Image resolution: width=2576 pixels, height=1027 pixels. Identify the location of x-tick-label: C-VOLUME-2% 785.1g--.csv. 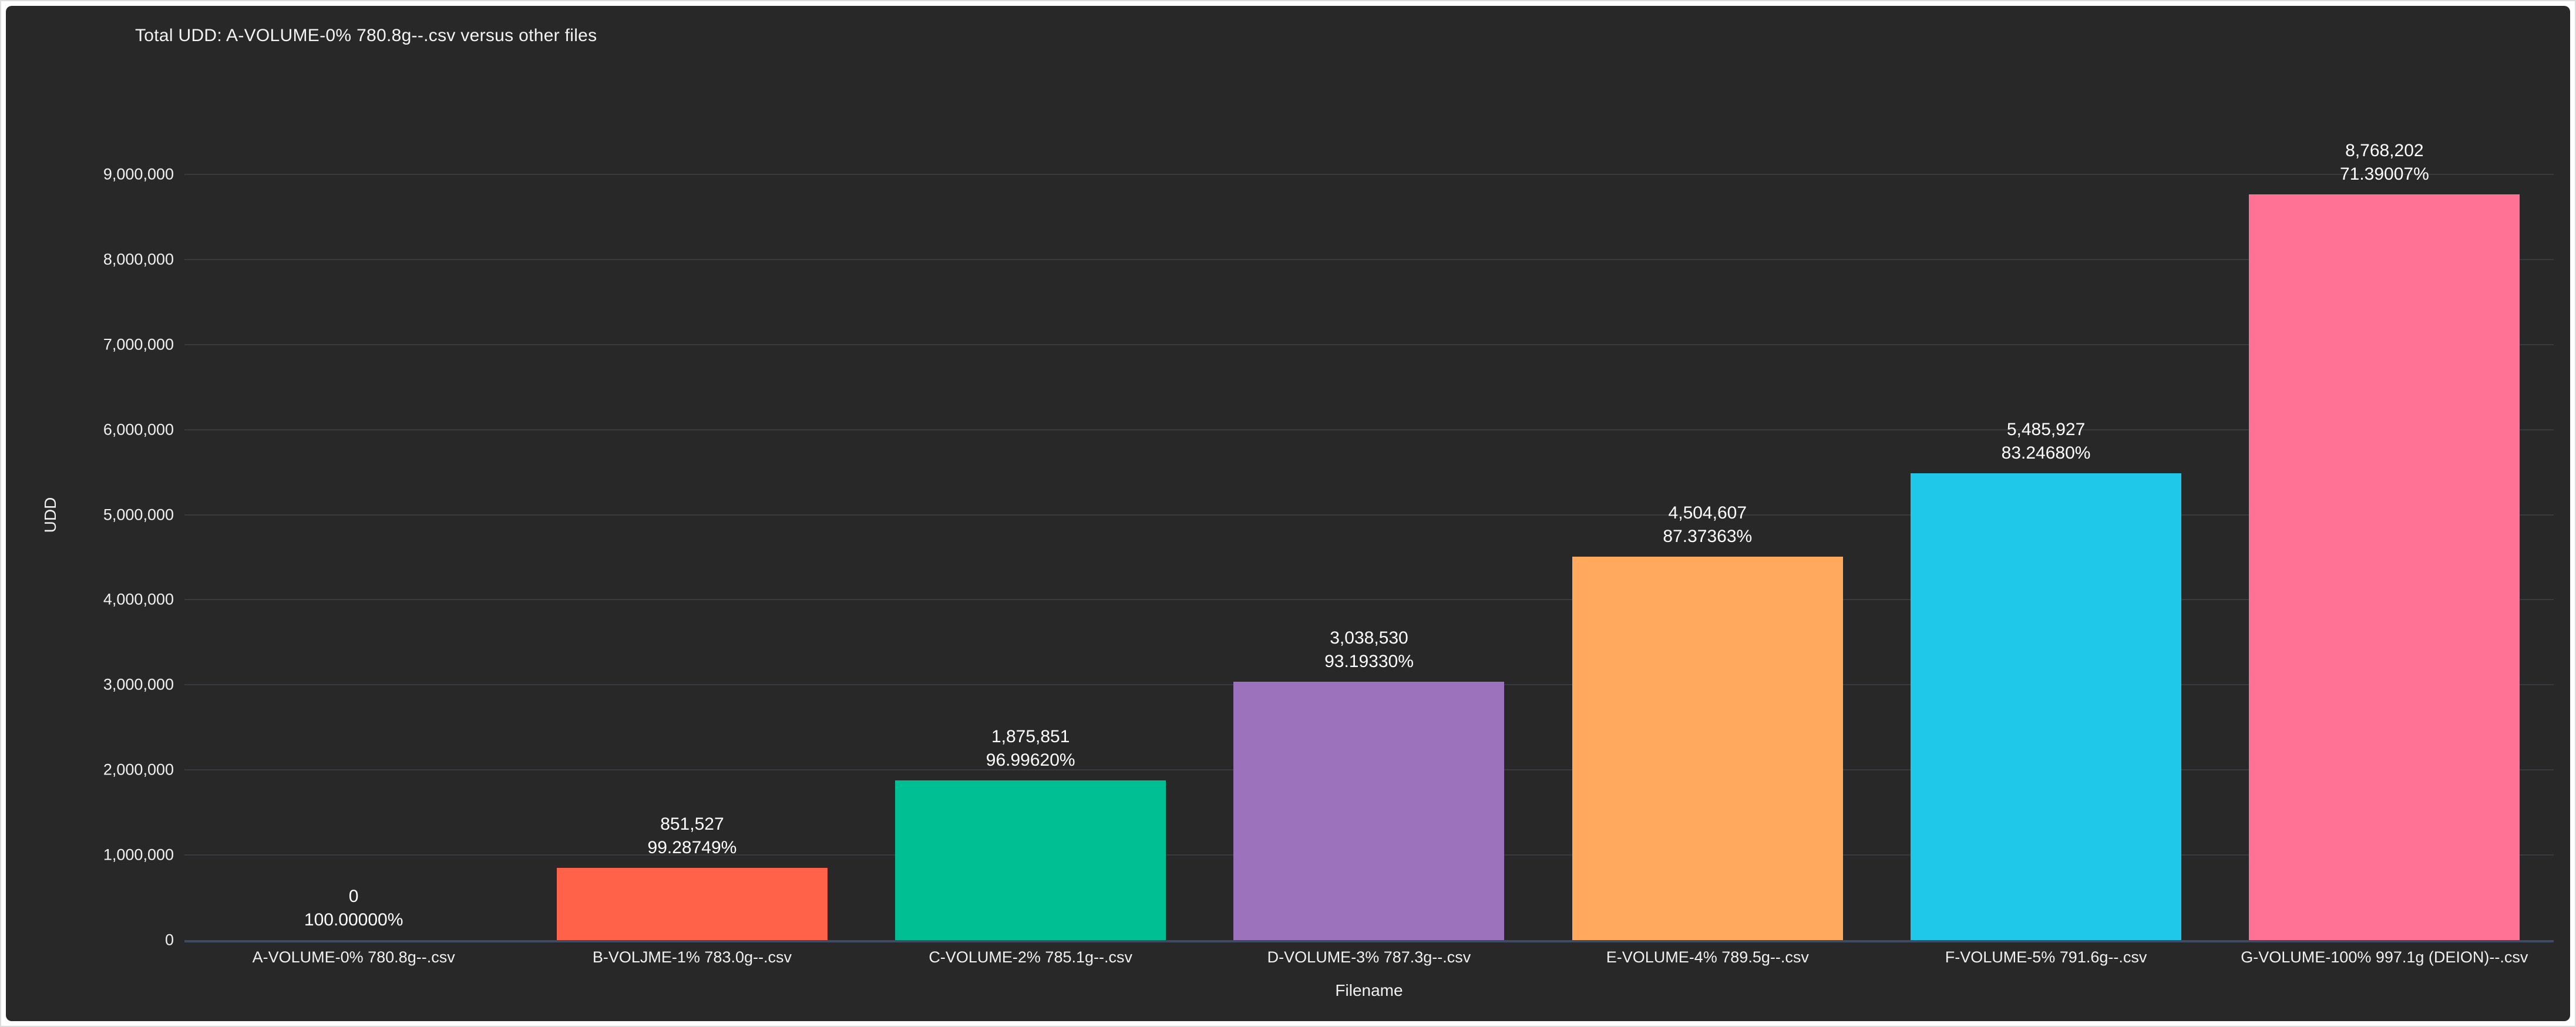
(1031, 957).